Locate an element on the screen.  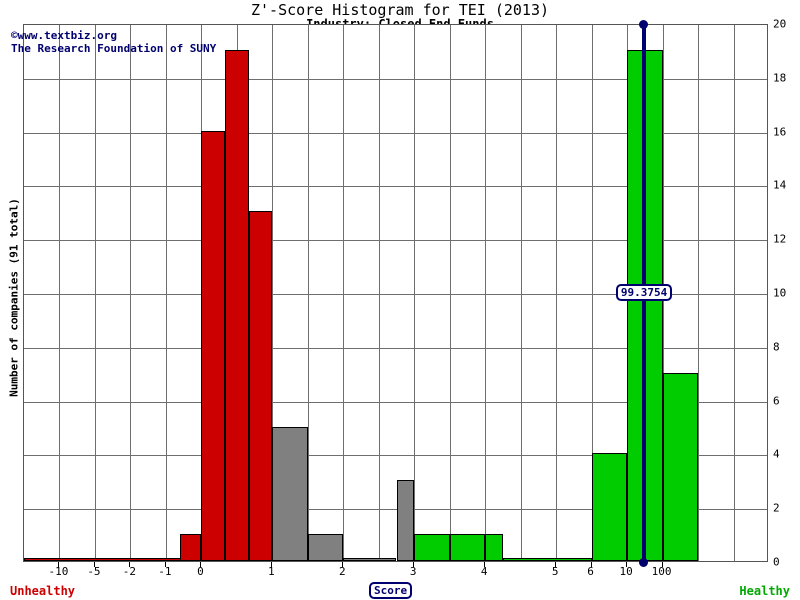
y-axis-label: Number of companies (91 total) is located at coordinates (14, 297).